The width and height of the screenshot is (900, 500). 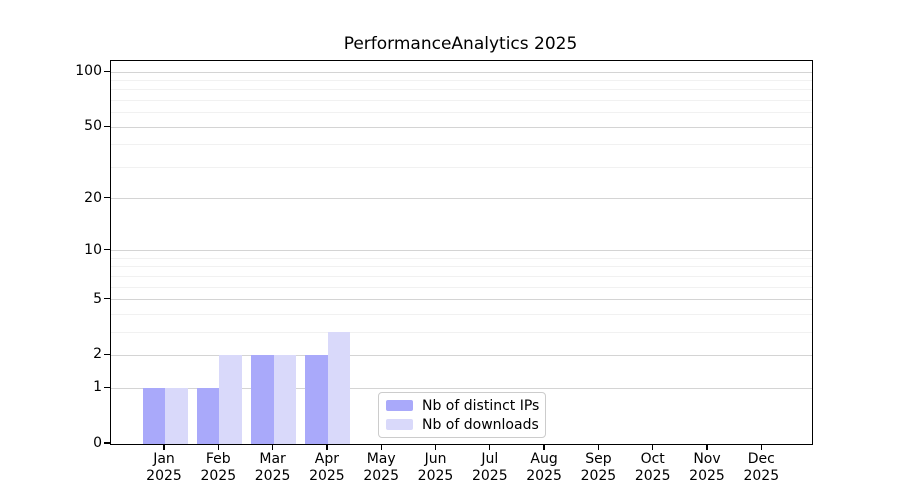 What do you see at coordinates (97, 443) in the screenshot?
I see `y-tick-label: 0` at bounding box center [97, 443].